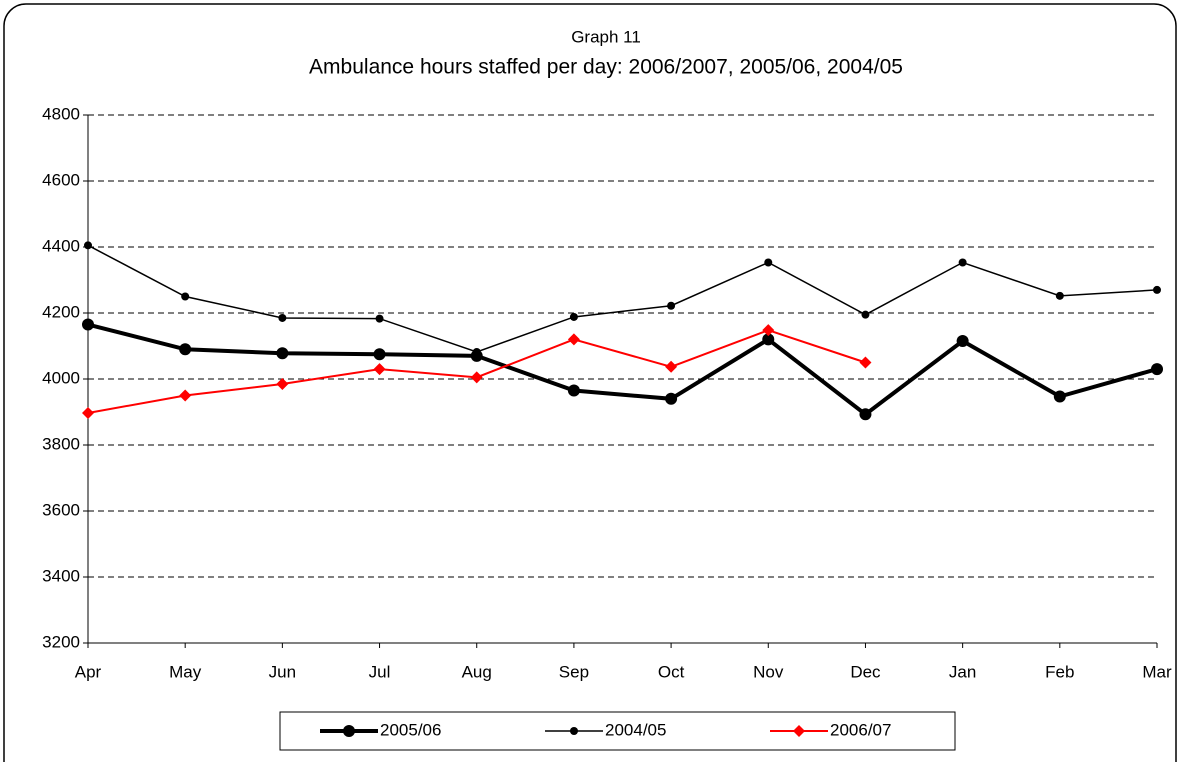  What do you see at coordinates (380, 671) in the screenshot?
I see `x-tick-label: Jul` at bounding box center [380, 671].